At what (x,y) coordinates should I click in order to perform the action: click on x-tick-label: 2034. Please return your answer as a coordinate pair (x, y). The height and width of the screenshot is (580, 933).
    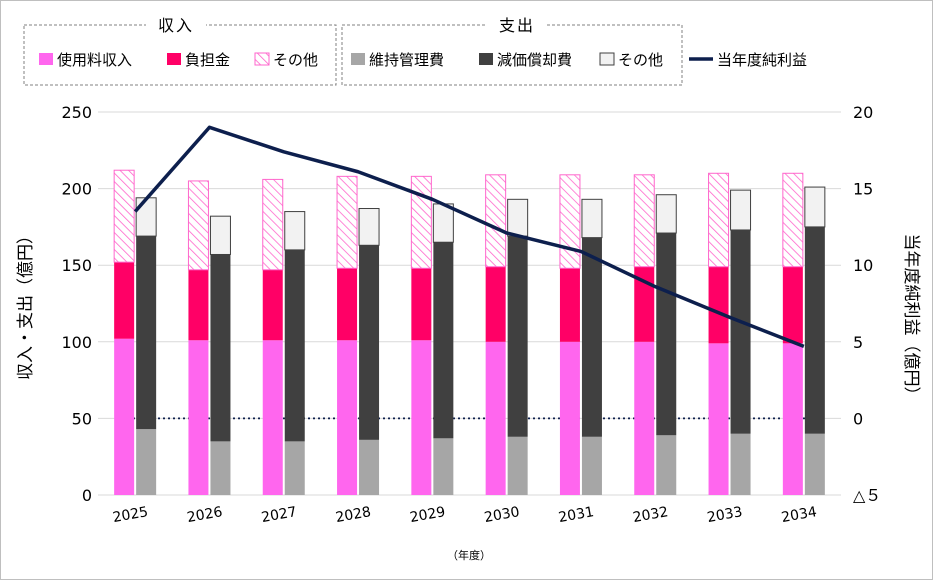
    Looking at the image, I should click on (799, 515).